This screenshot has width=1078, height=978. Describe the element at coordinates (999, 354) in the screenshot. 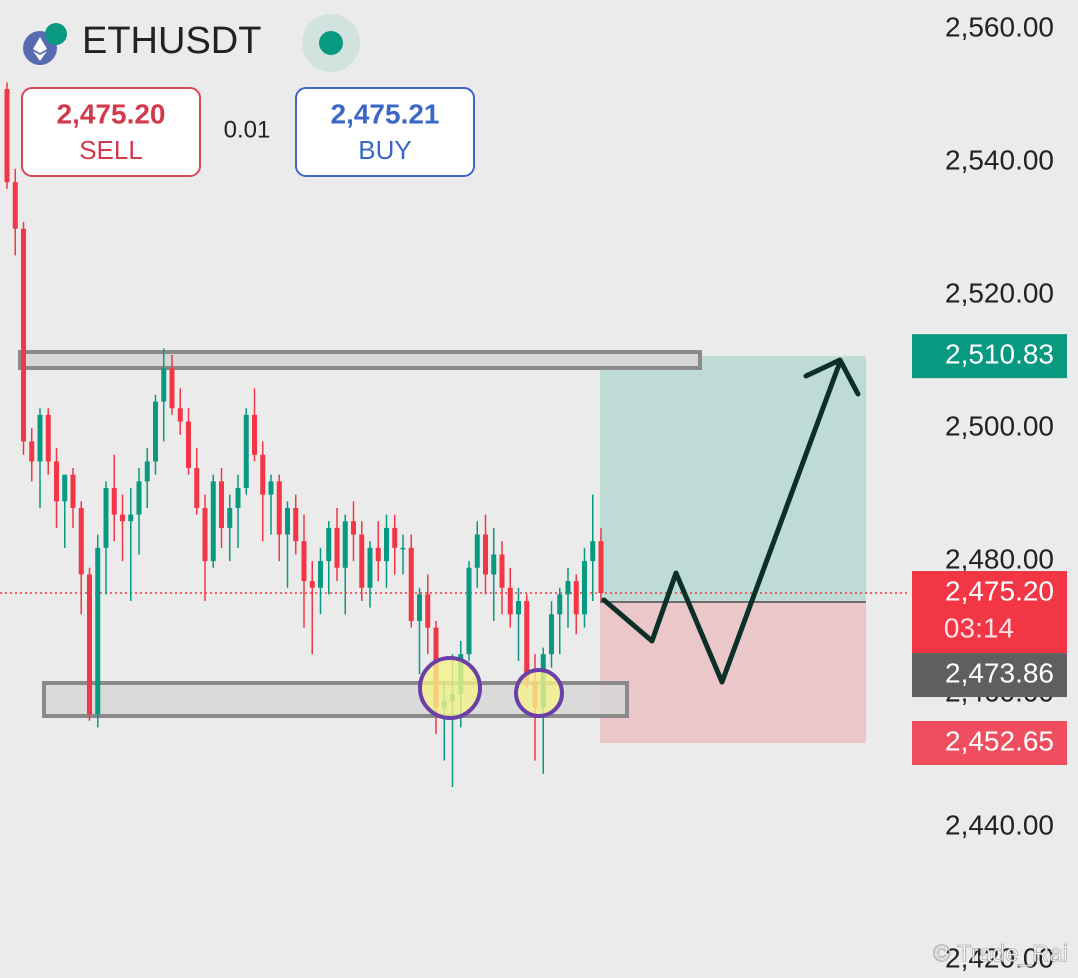

I see `target-label: 2,510.83` at that location.